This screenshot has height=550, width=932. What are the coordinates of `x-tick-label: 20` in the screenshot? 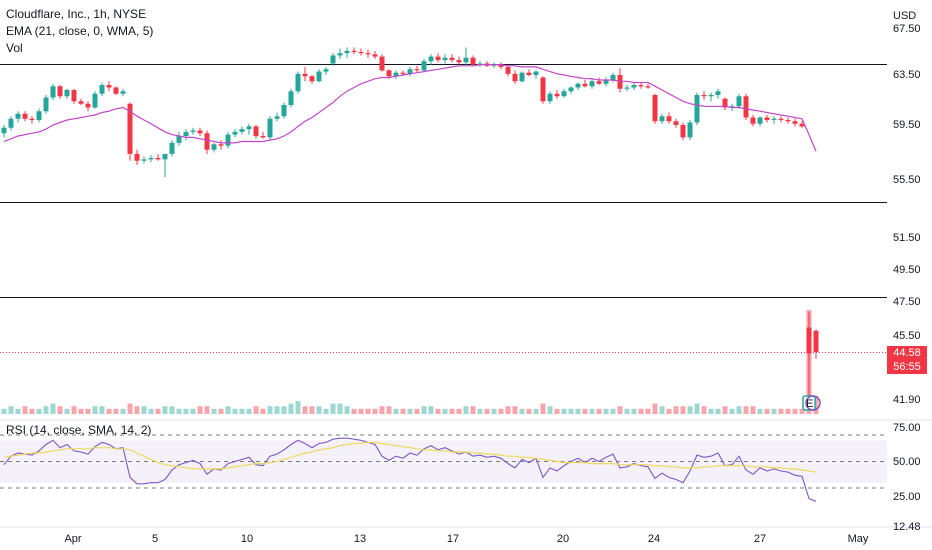 It's located at (563, 539).